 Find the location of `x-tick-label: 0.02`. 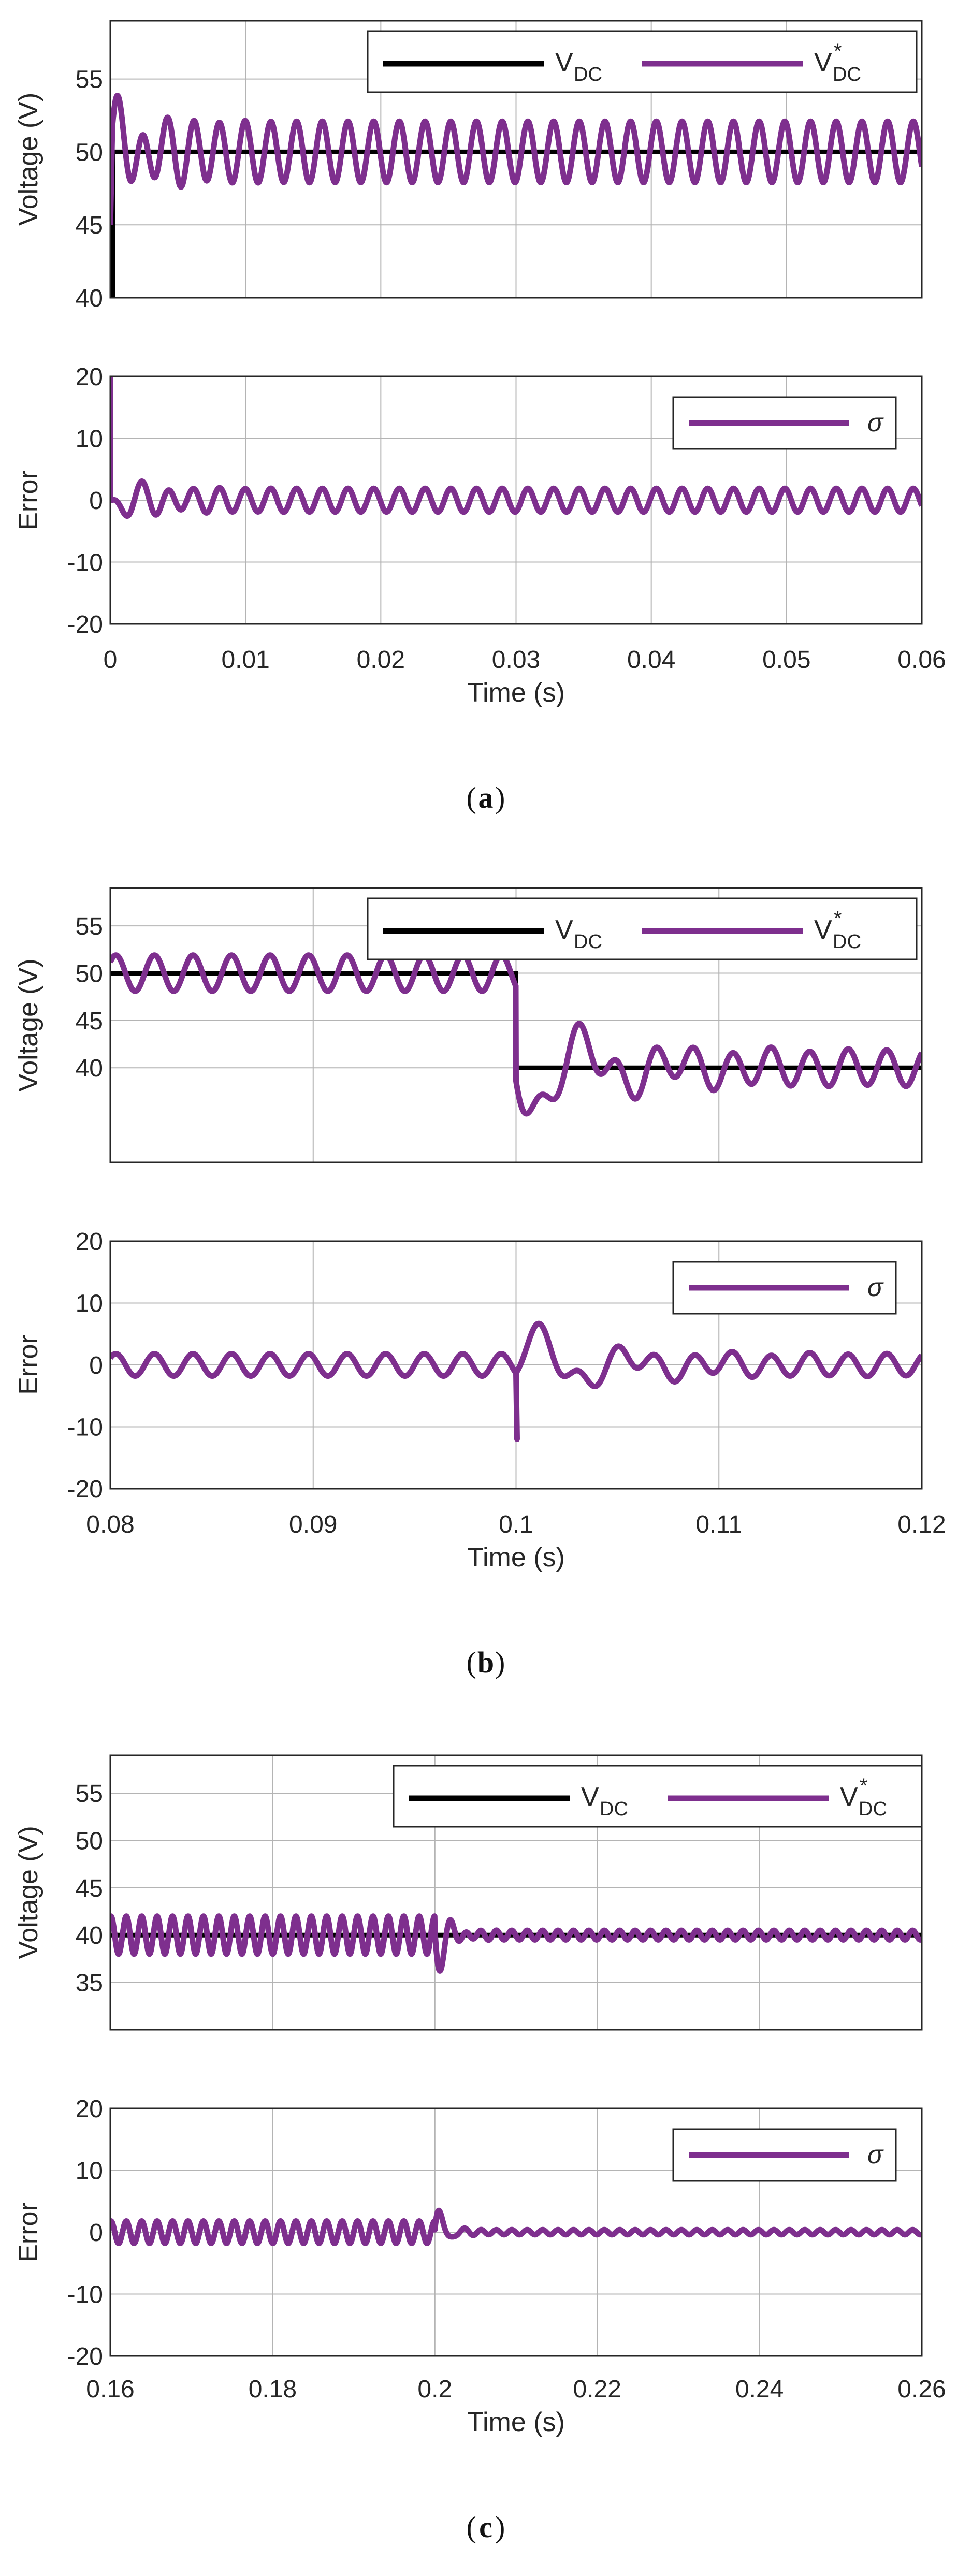

x-tick-label: 0.02 is located at coordinates (381, 660).